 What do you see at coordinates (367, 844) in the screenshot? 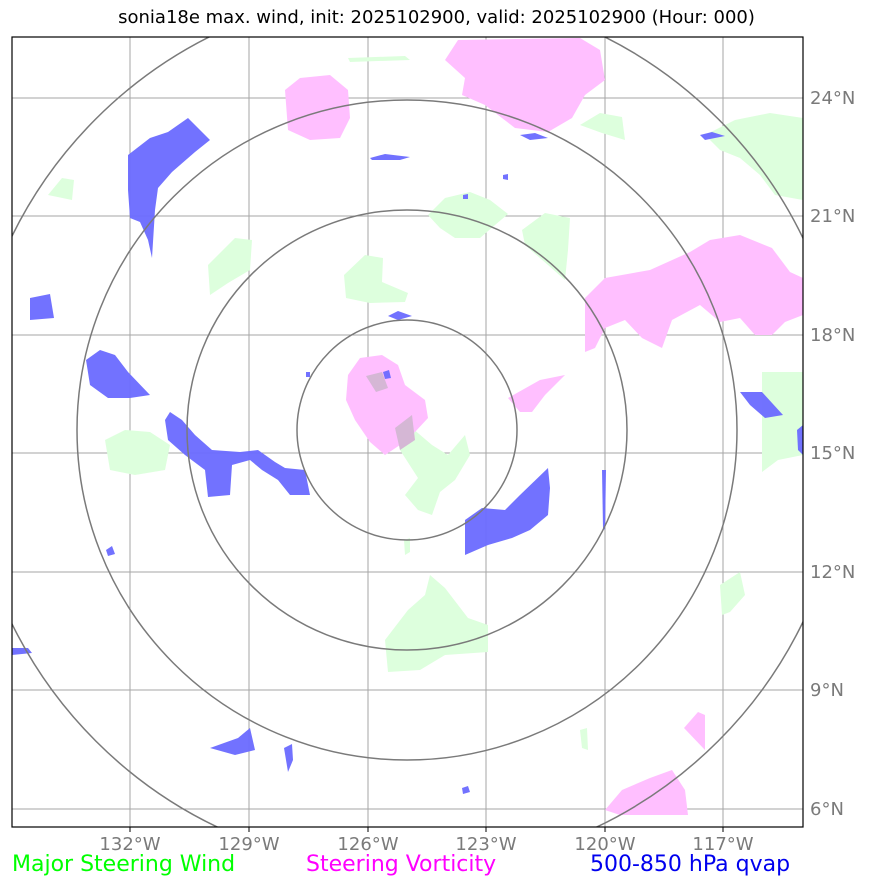
I see `lon-tick-label: 126°W` at bounding box center [367, 844].